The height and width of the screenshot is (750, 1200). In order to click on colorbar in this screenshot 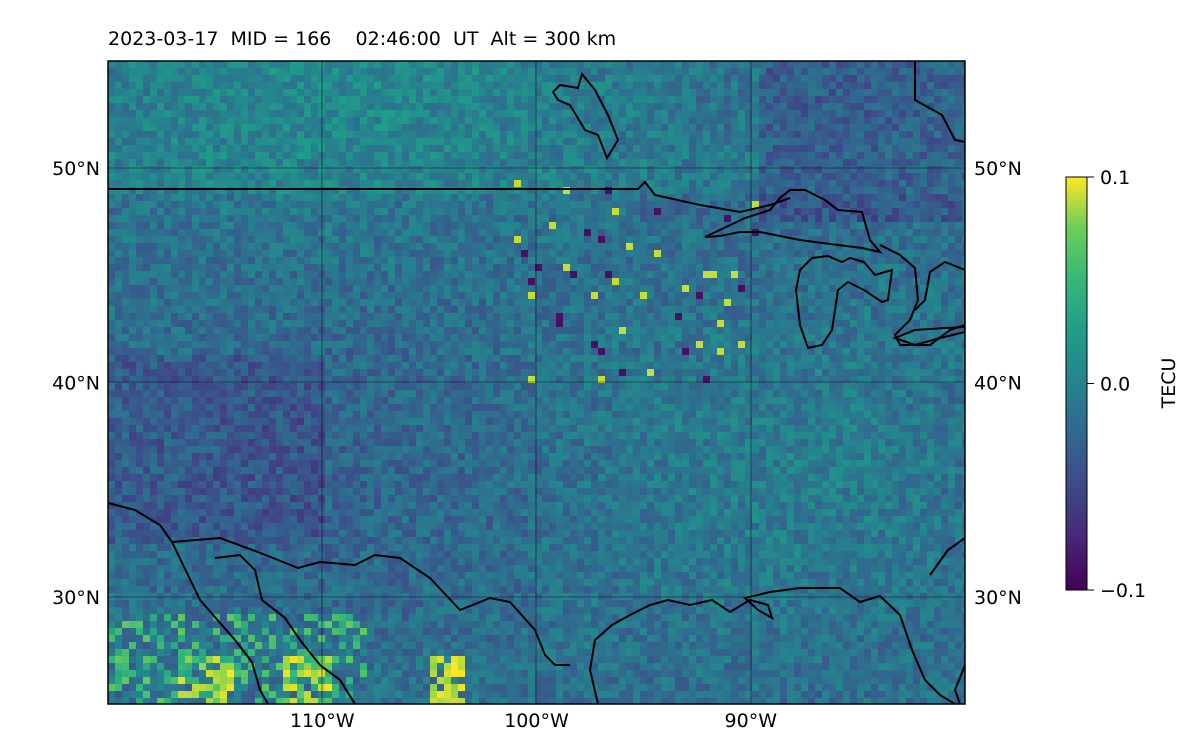, I will do `click(1076, 383)`.